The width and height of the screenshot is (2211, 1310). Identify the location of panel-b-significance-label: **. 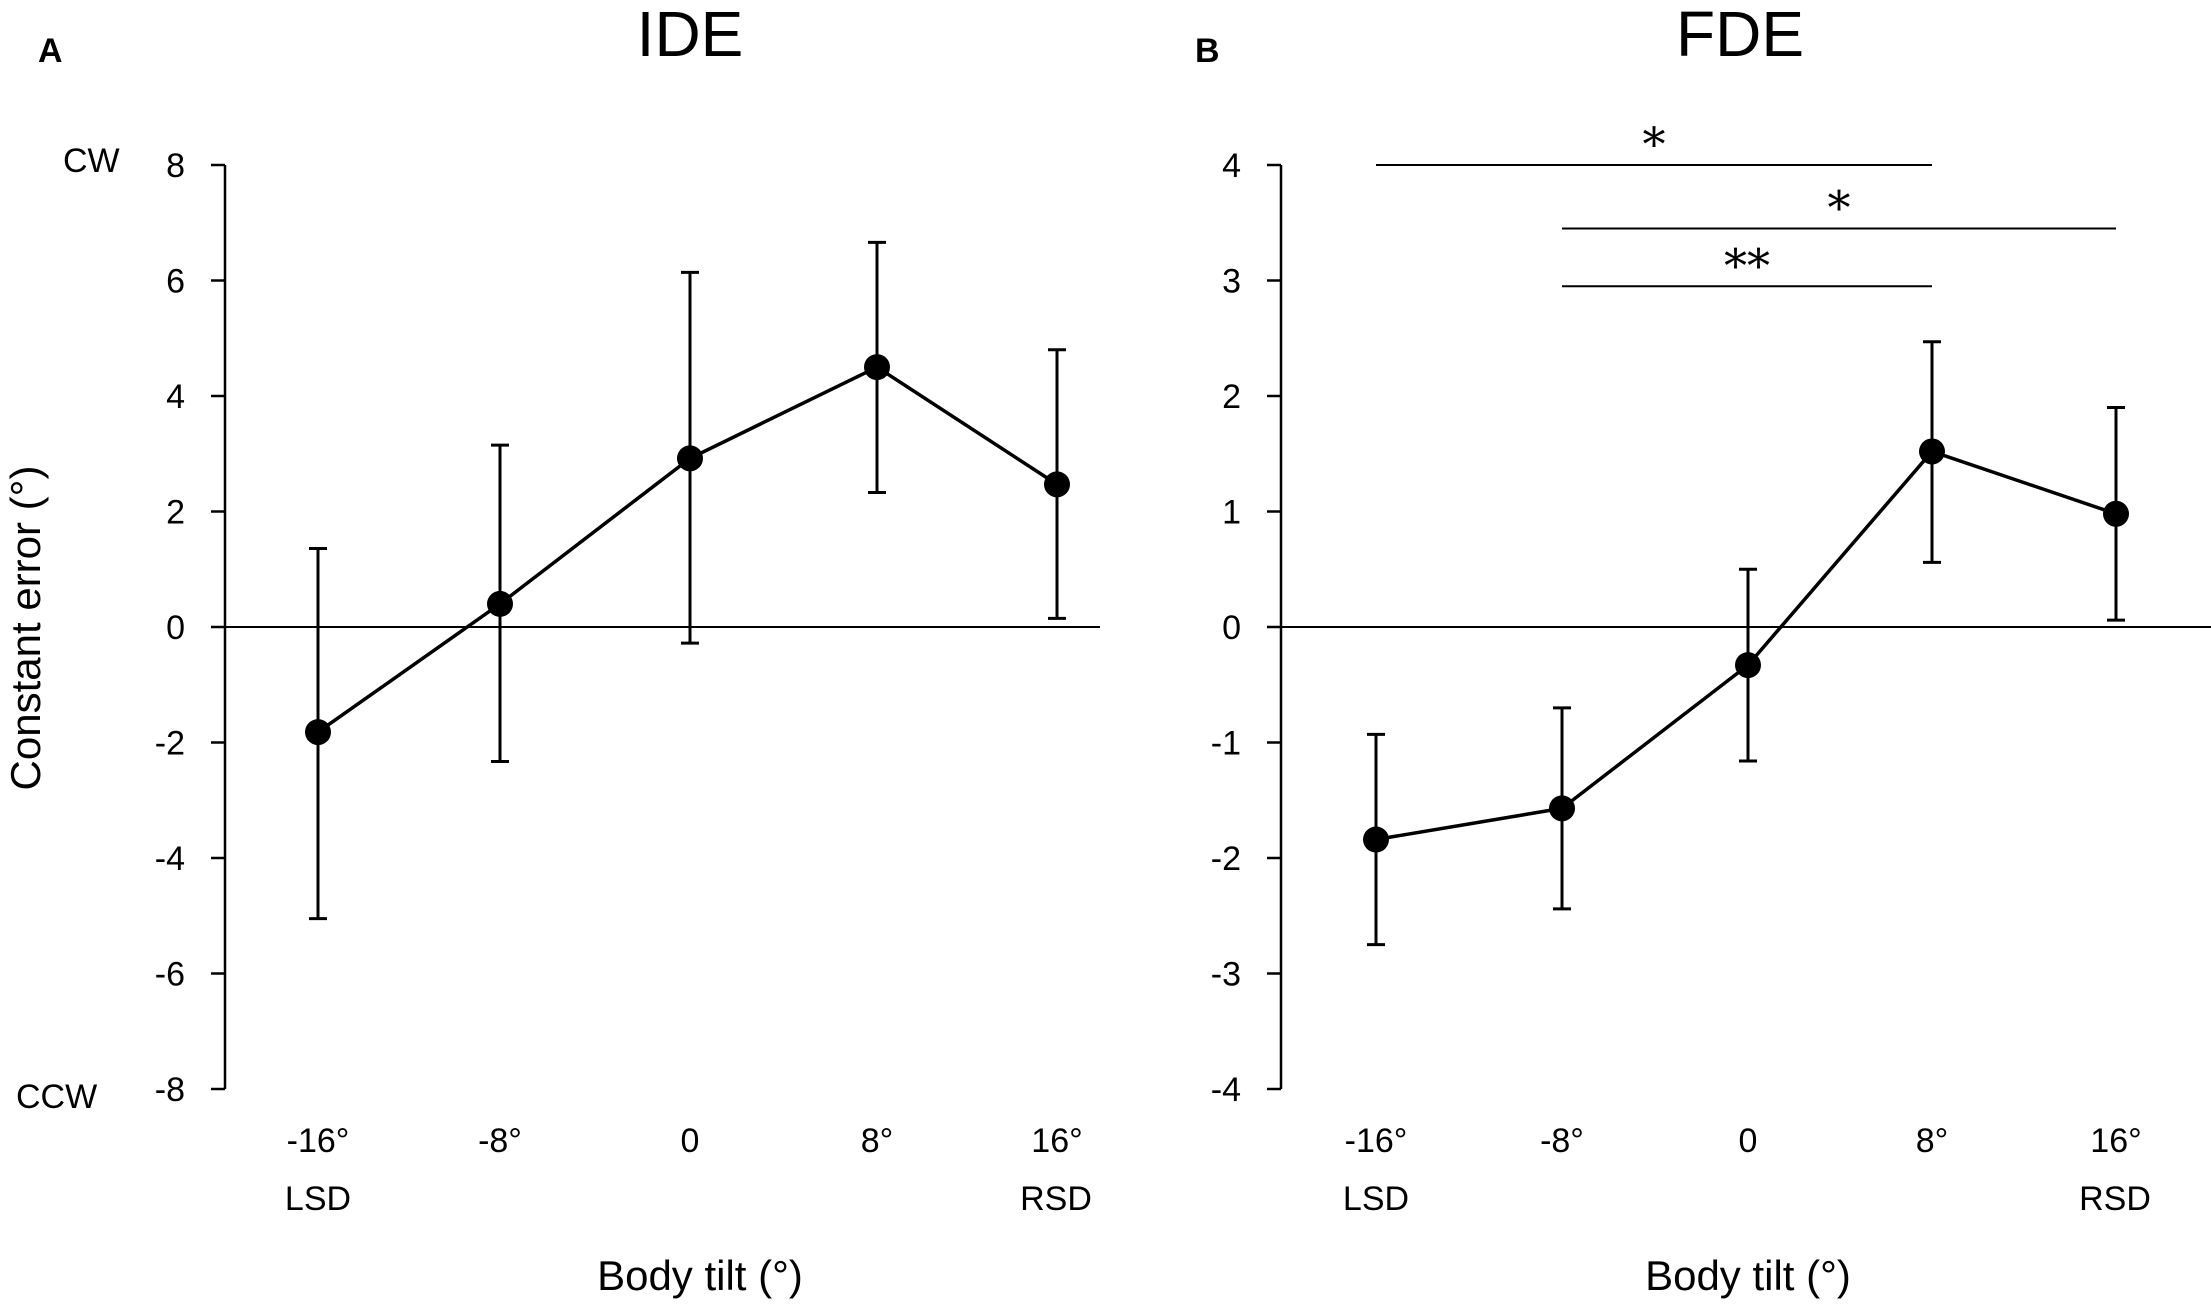
(1747, 265).